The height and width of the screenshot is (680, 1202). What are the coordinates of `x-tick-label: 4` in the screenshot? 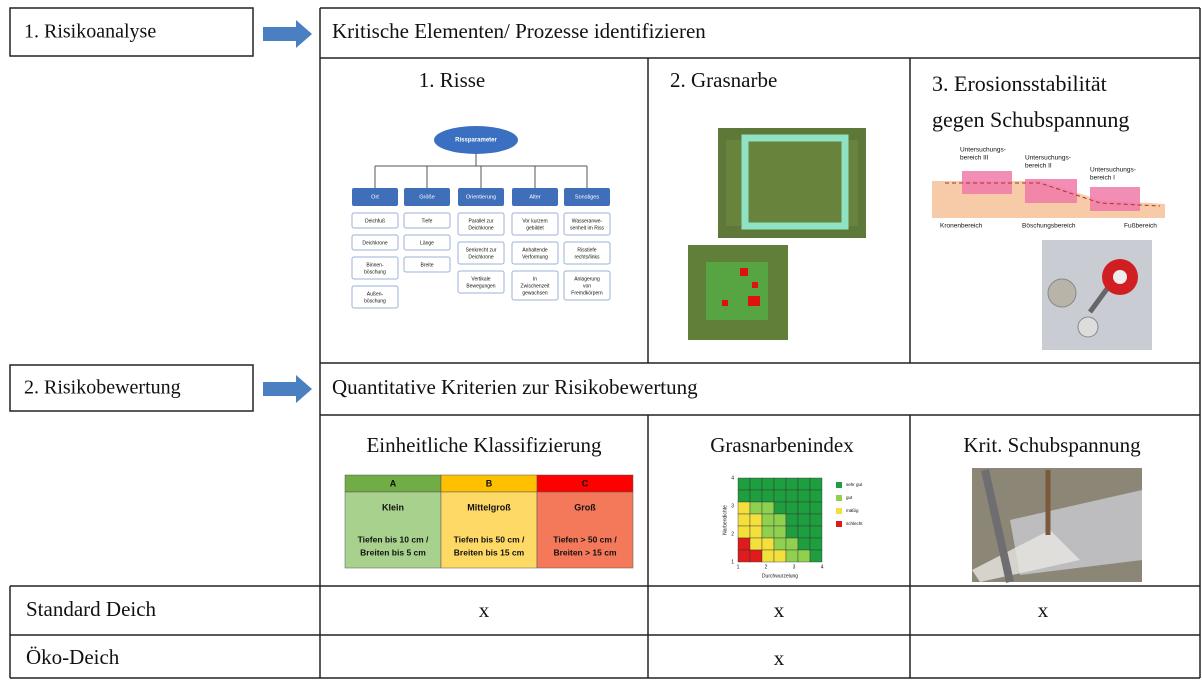 It's located at (822, 567).